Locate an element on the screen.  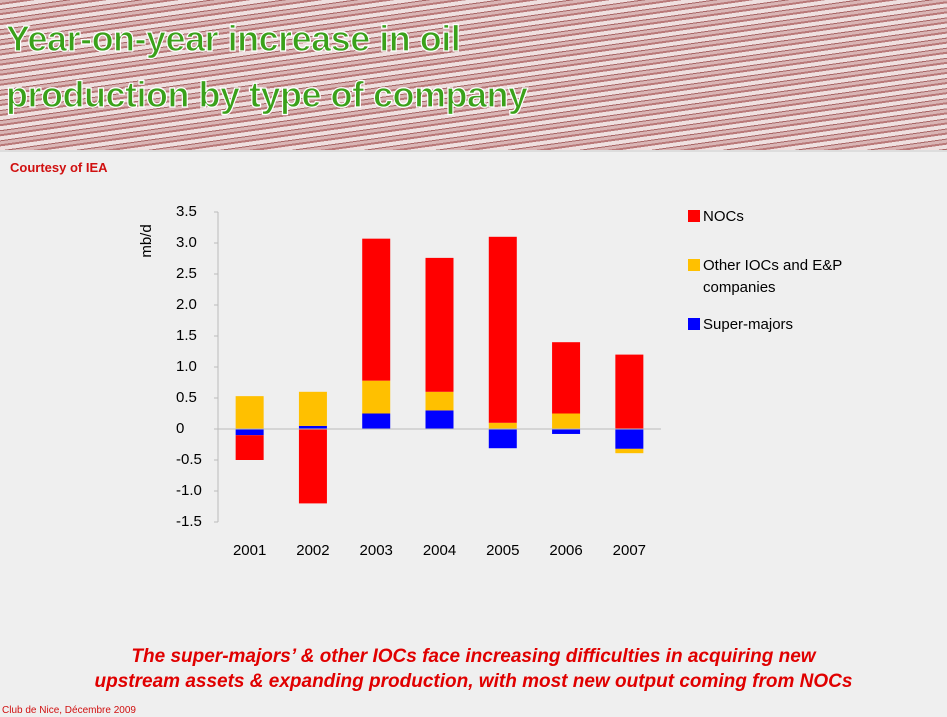
y-tick-label: -1.0 is located at coordinates (189, 490).